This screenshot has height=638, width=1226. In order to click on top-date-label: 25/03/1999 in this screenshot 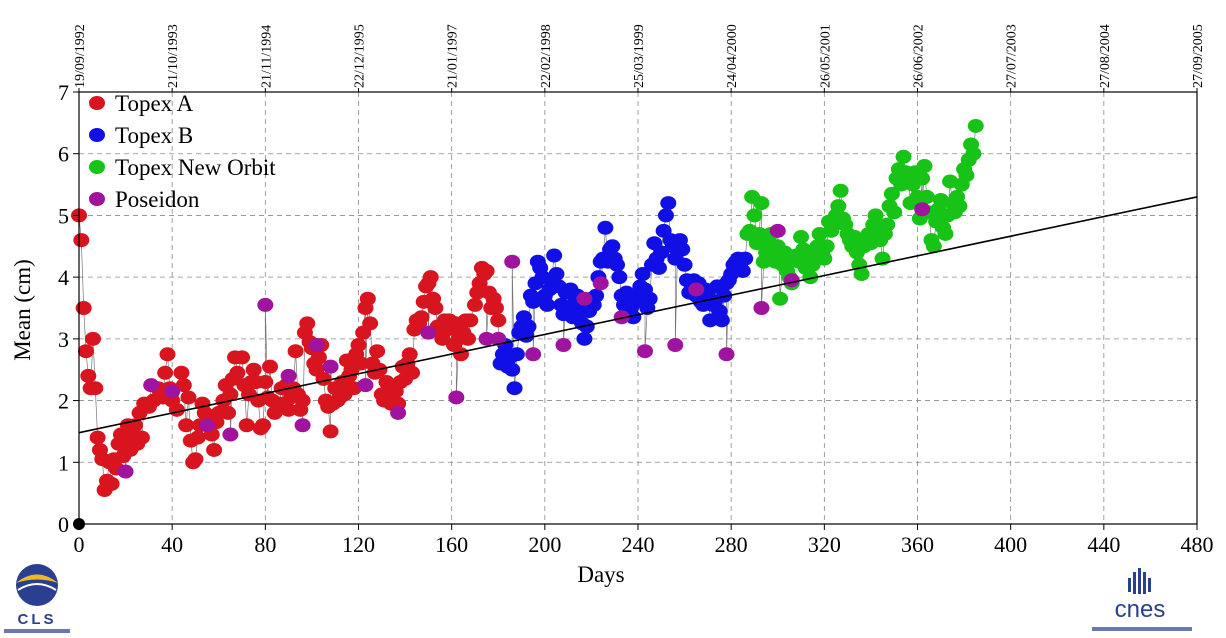, I will do `click(639, 56)`.